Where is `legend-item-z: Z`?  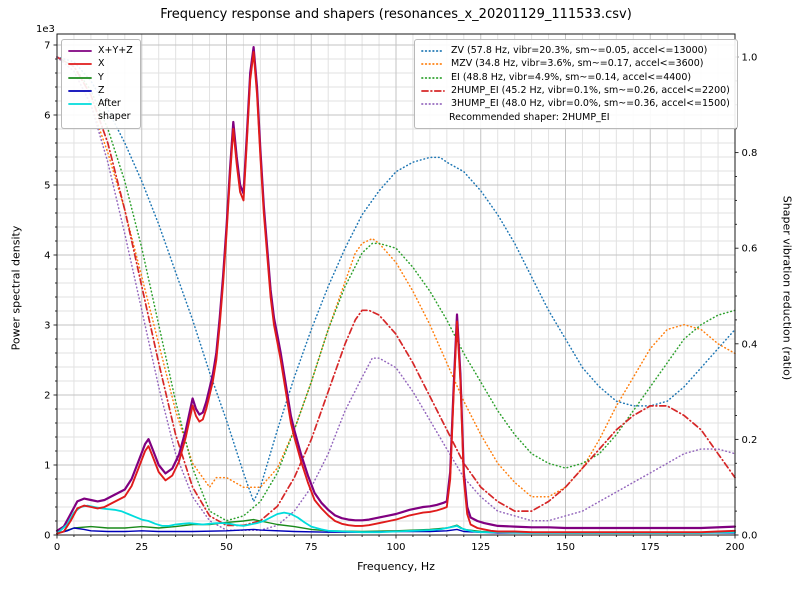
legend-item-z: Z is located at coordinates (100, 91).